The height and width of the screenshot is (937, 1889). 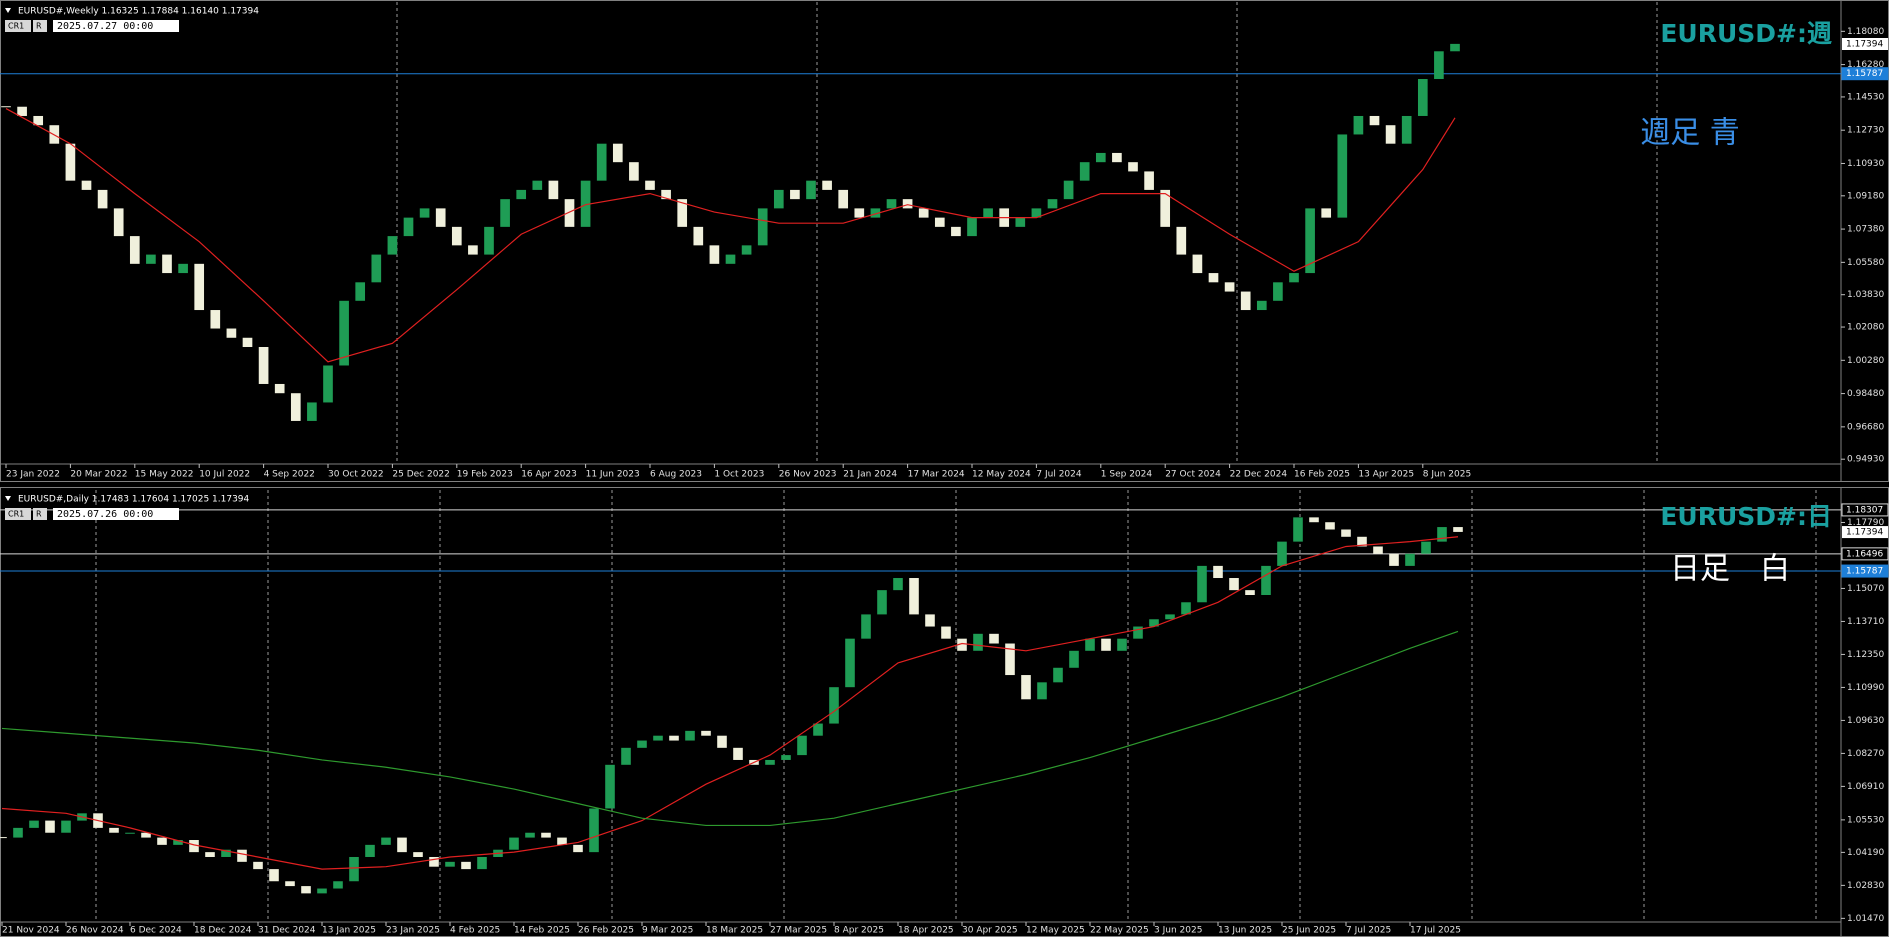 What do you see at coordinates (1864, 510) in the screenshot?
I see `price-label: 1.18307` at bounding box center [1864, 510].